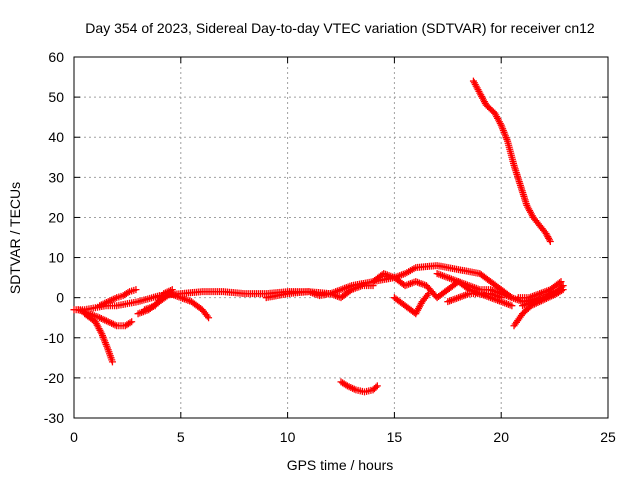  What do you see at coordinates (501, 437) in the screenshot?
I see `x-tick-label: 20` at bounding box center [501, 437].